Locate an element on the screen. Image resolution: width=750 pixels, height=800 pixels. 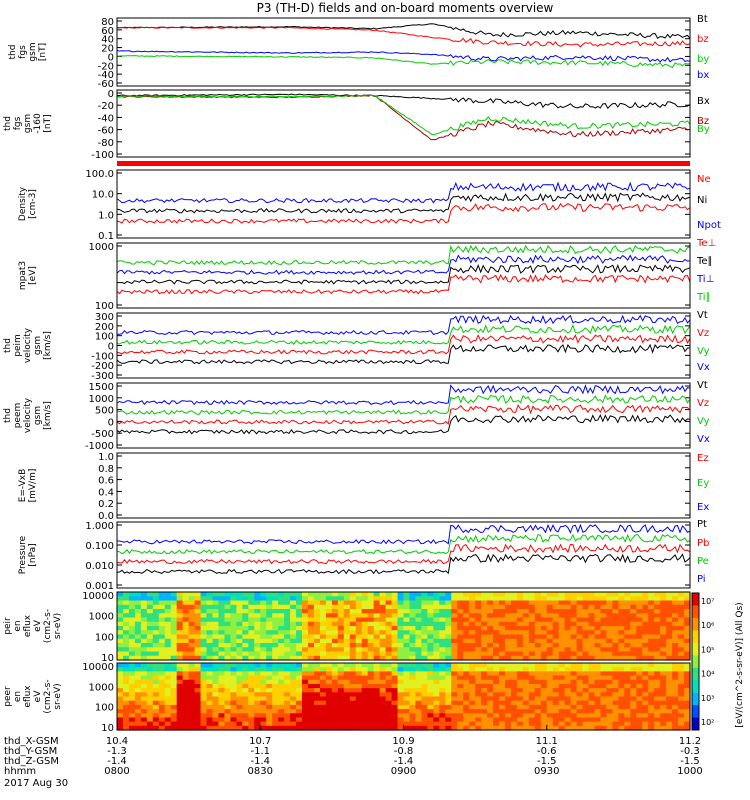
series-peem_velocity-Vt is located at coordinates (403, 424).